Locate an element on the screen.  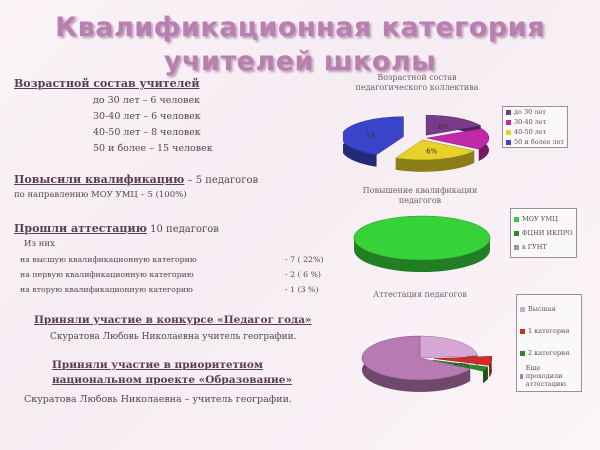
project-heading-1: Приняли участие в приоритетном is located at coordinates (157, 365).